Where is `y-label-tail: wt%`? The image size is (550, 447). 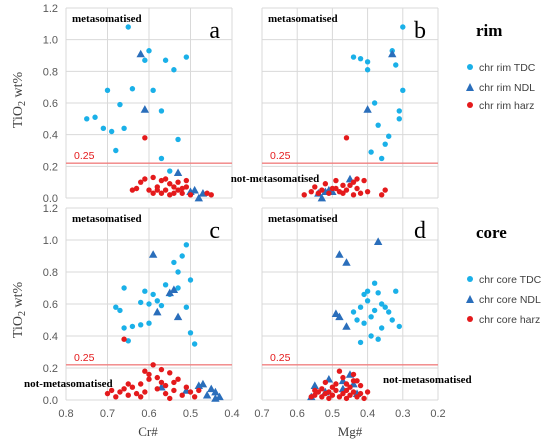
y-label-tail: wt% is located at coordinates (18, 87).